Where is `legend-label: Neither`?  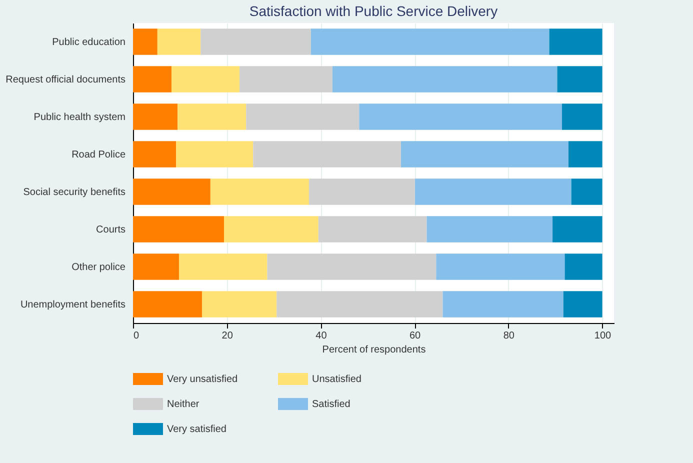 legend-label: Neither is located at coordinates (183, 404).